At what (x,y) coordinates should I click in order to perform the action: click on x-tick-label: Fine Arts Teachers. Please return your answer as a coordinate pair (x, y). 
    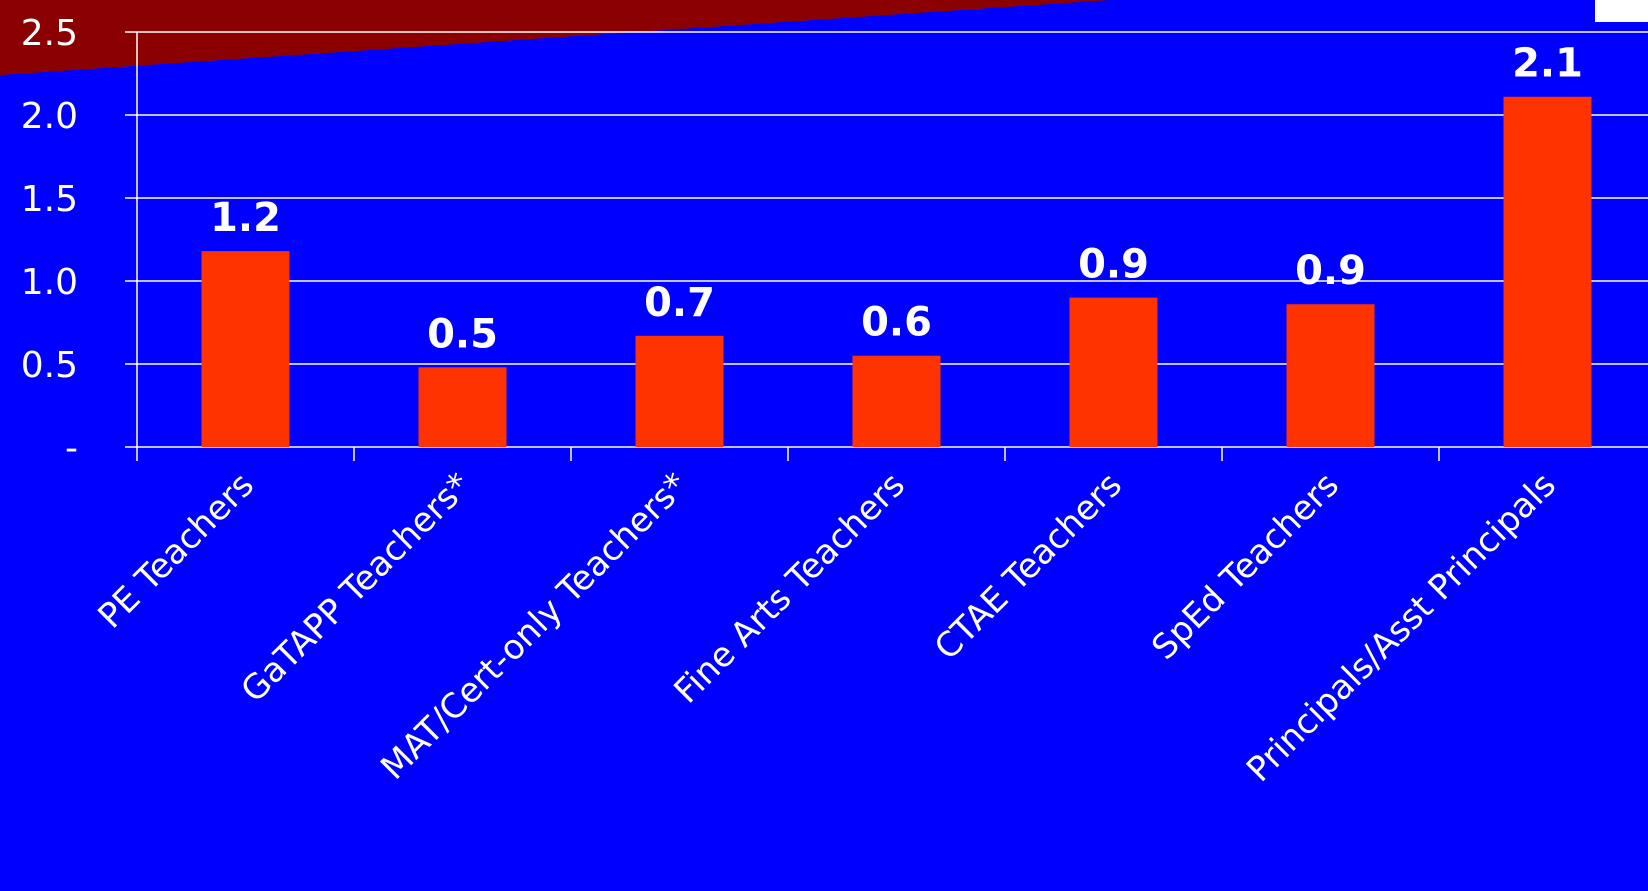
    Looking at the image, I should click on (789, 588).